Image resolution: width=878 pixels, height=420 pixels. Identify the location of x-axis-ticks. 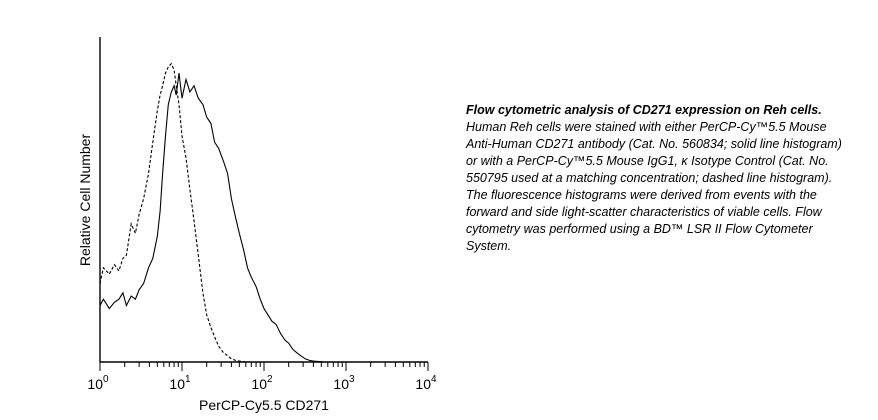
(264, 366).